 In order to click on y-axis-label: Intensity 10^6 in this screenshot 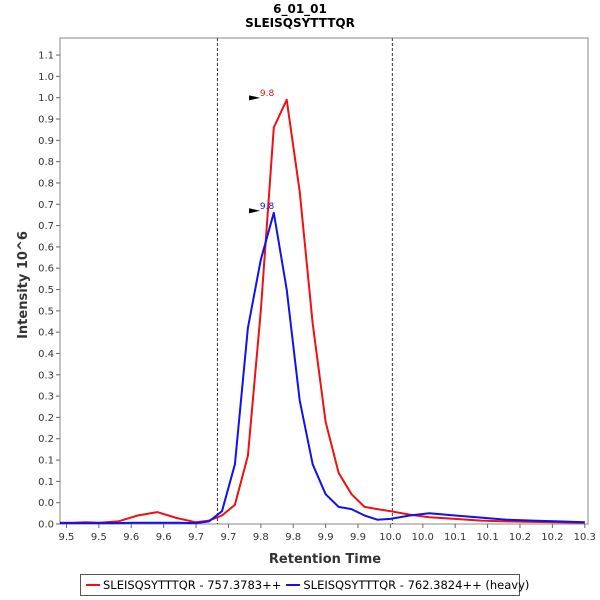, I will do `click(23, 285)`.